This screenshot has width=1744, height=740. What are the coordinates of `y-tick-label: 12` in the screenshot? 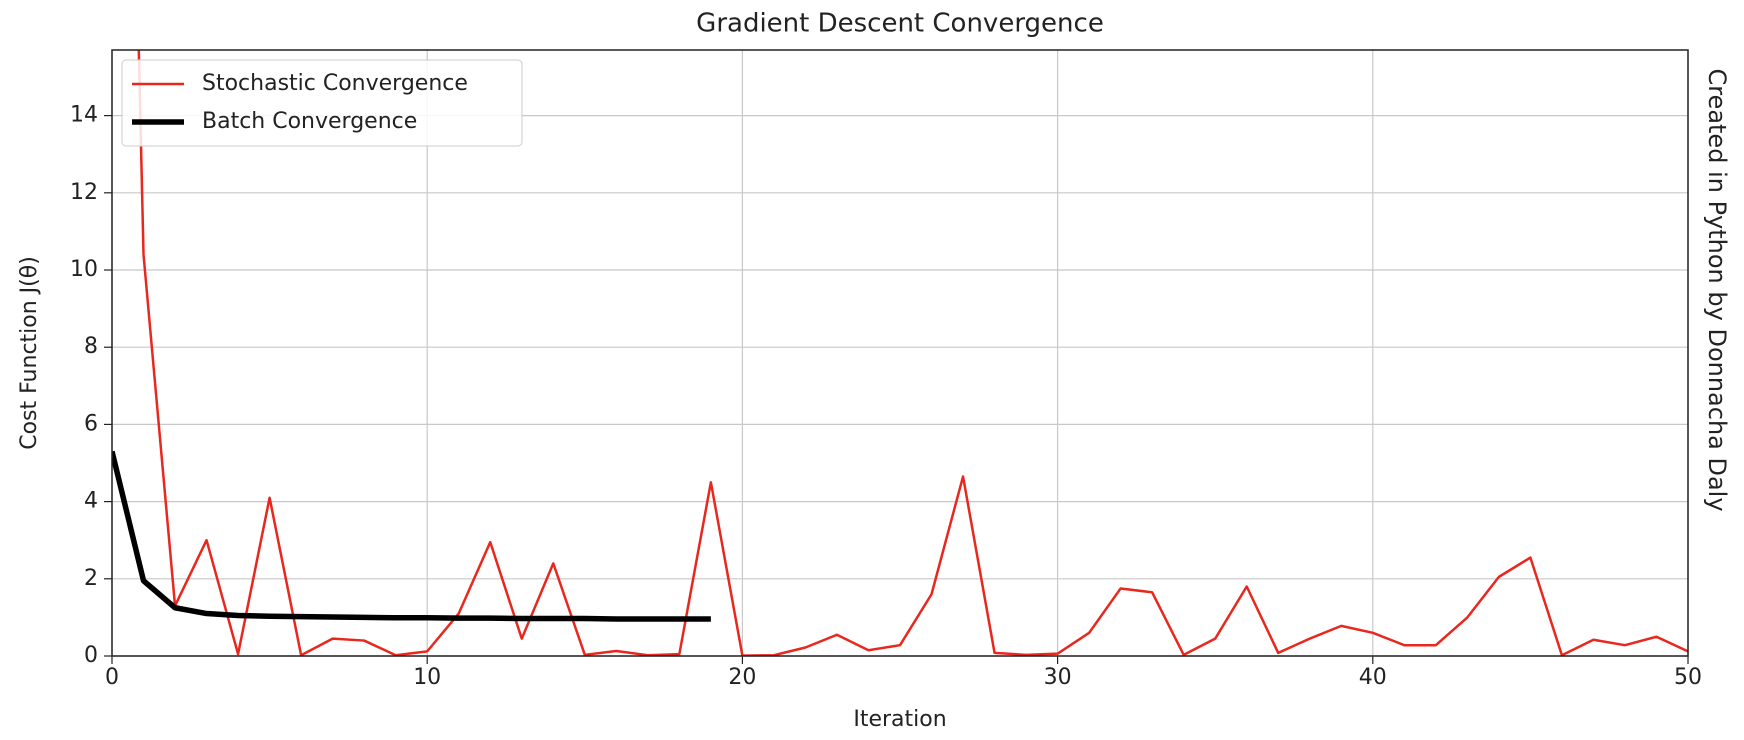 It's located at (84, 192).